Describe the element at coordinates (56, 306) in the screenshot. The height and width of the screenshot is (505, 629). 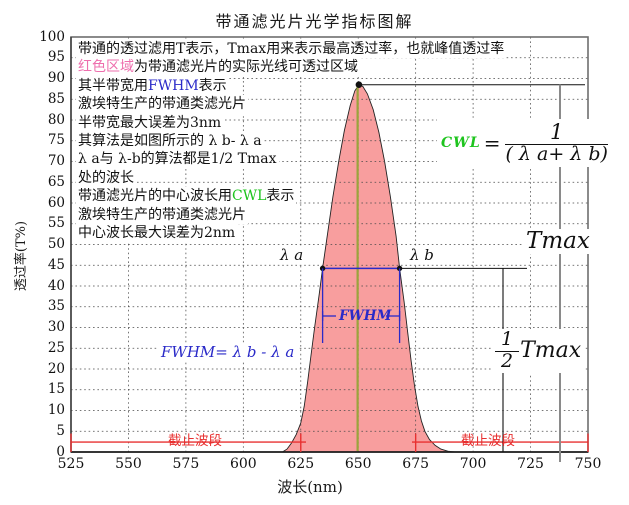
I see `y-tick-label-35: 35` at that location.